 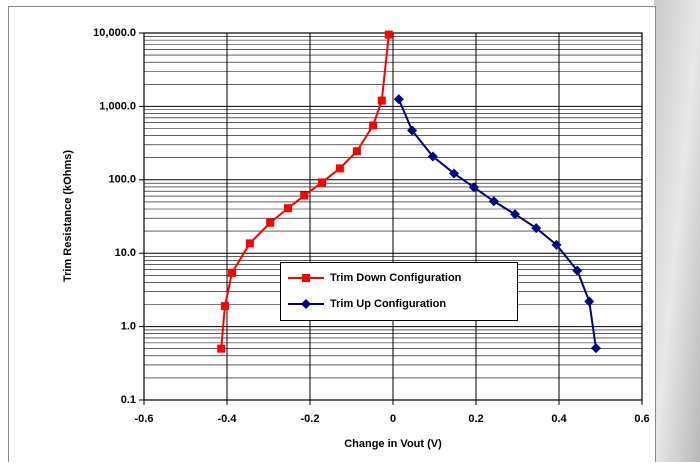 I want to click on background-photo, so click(x=677, y=231).